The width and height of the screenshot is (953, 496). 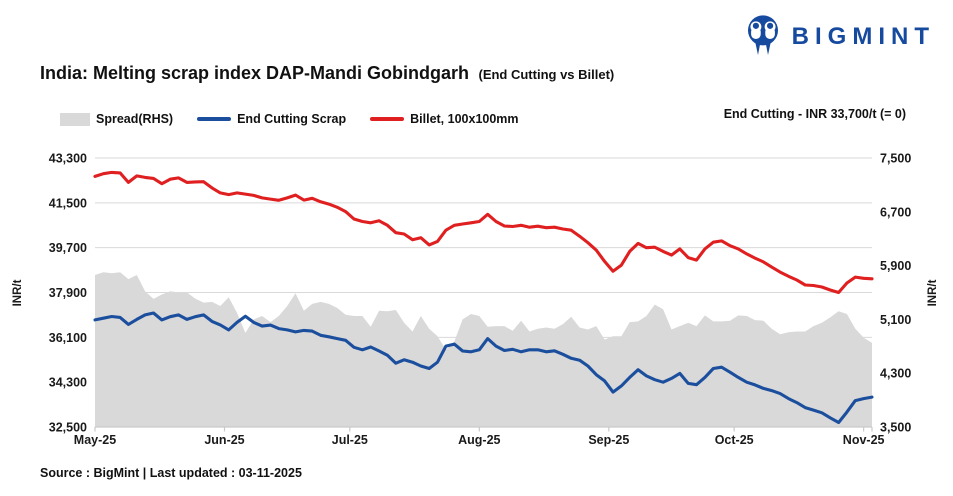 What do you see at coordinates (68, 338) in the screenshot?
I see `y-axis-left-tick-label: 36,100` at bounding box center [68, 338].